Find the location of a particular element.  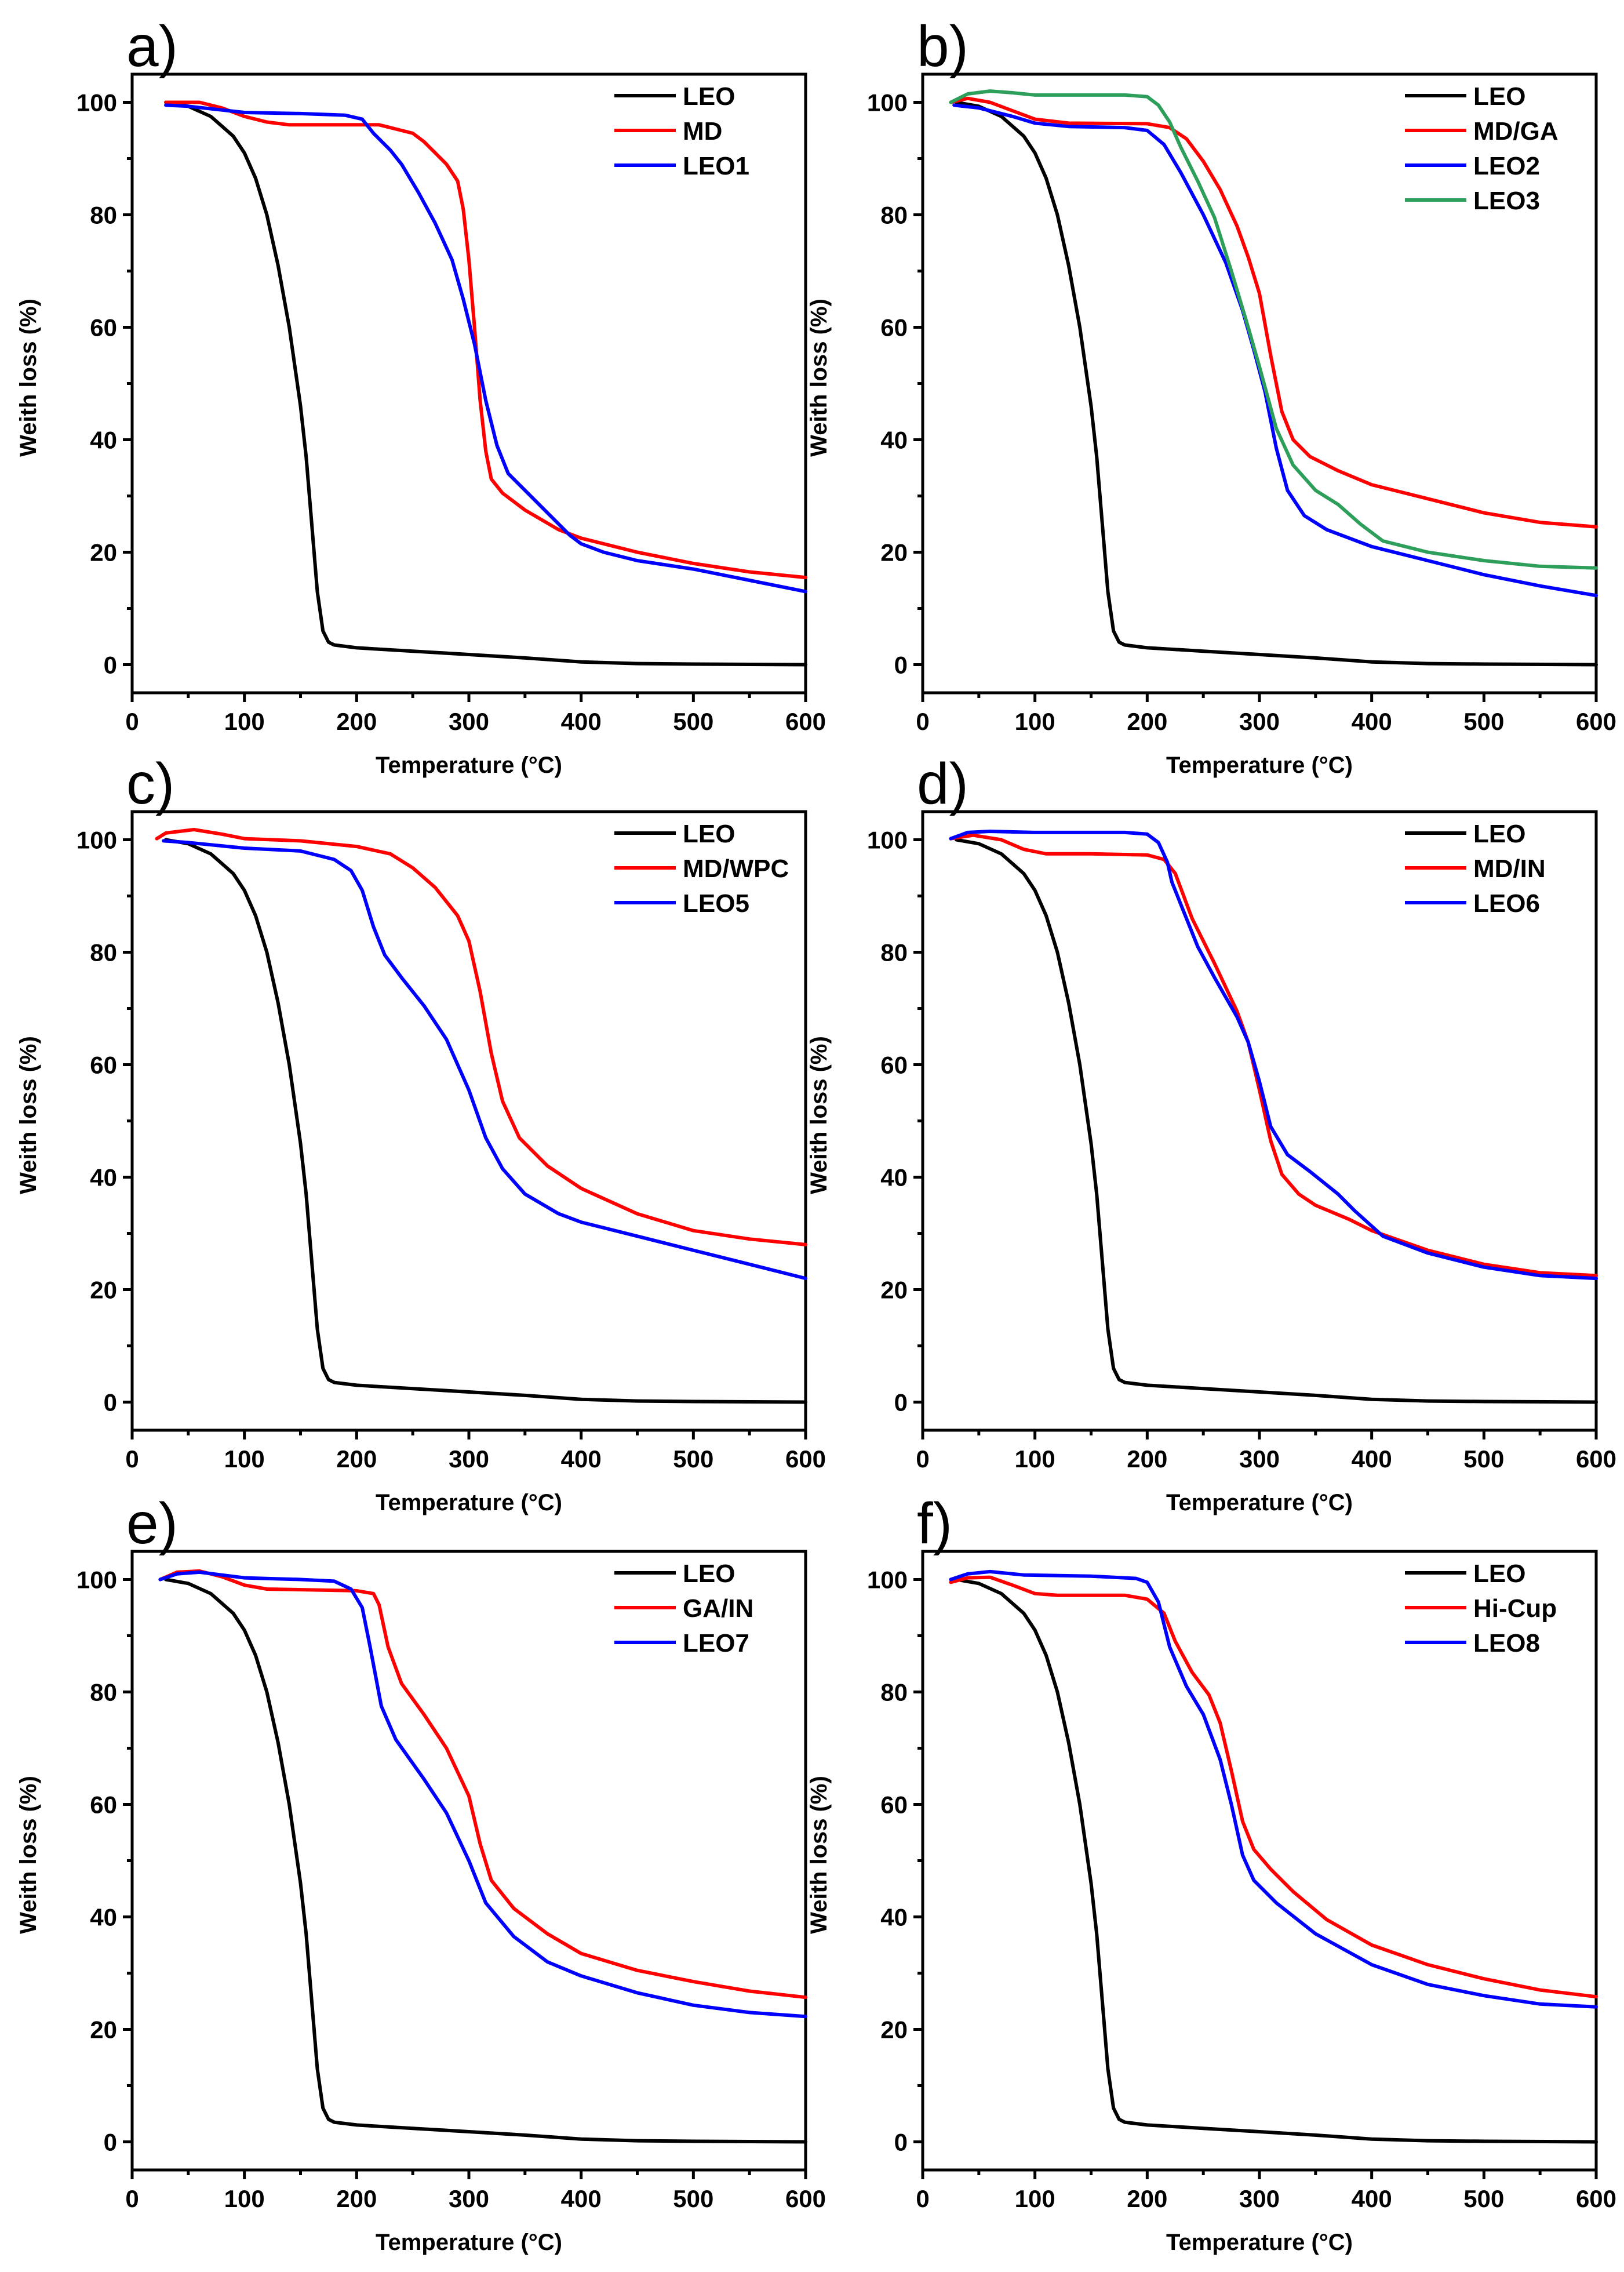

legend-label: LEO6 is located at coordinates (1506, 904).